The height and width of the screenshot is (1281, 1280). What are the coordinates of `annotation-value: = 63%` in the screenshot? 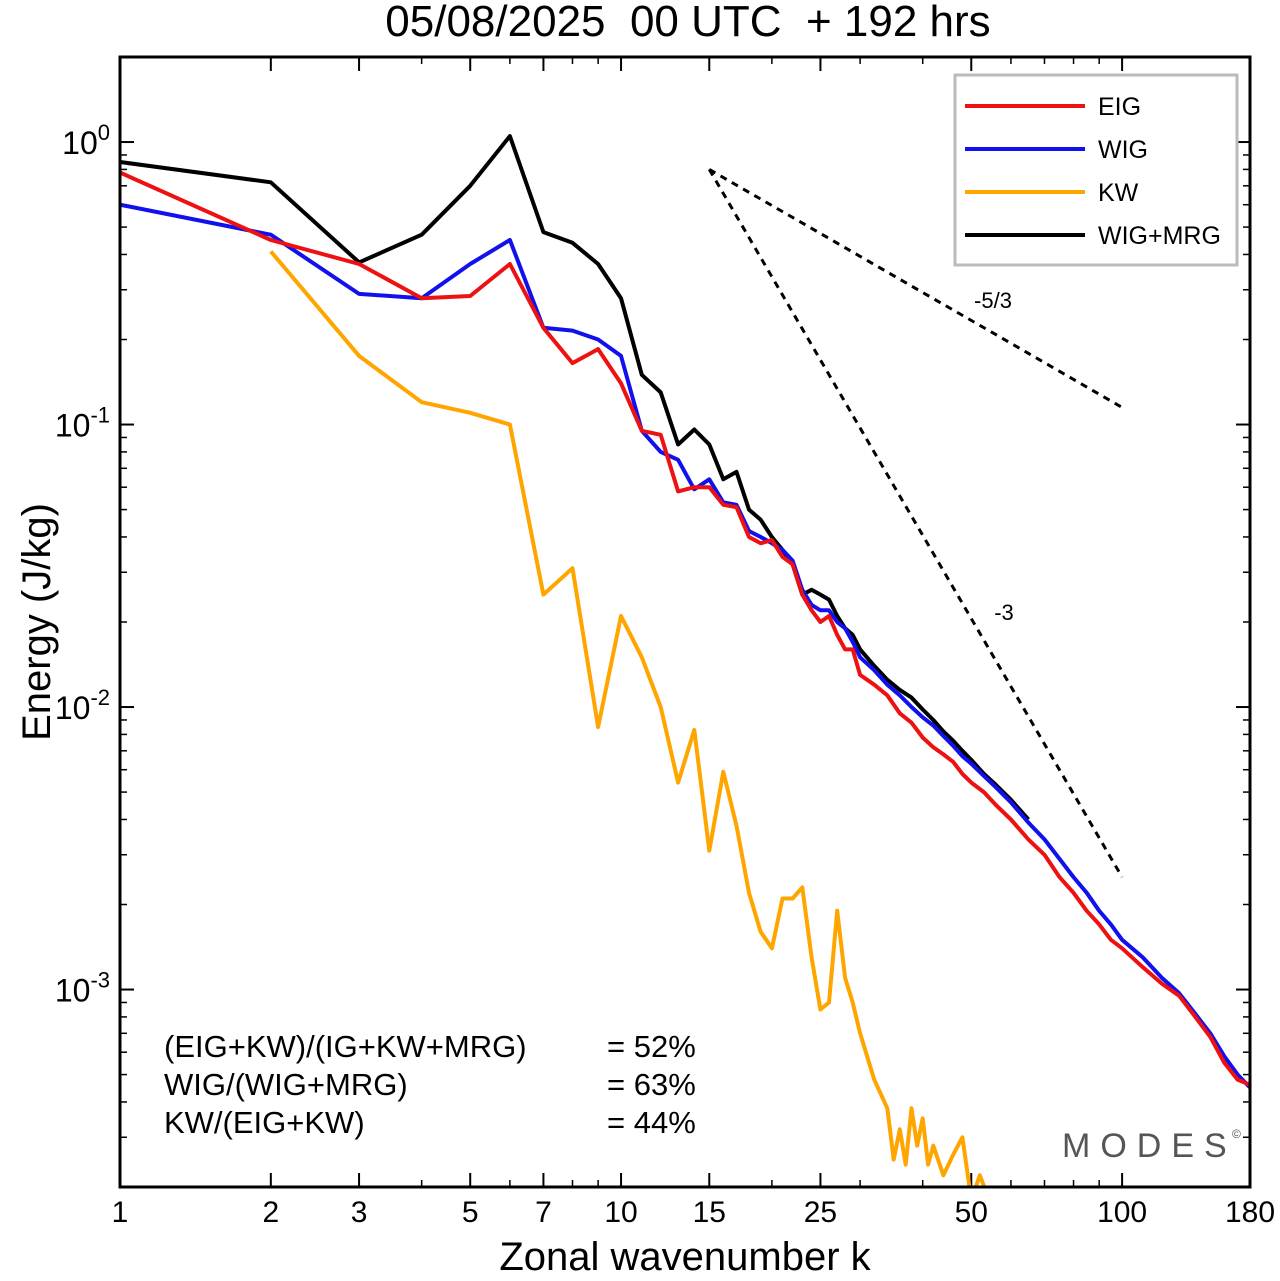 It's located at (651, 1084).